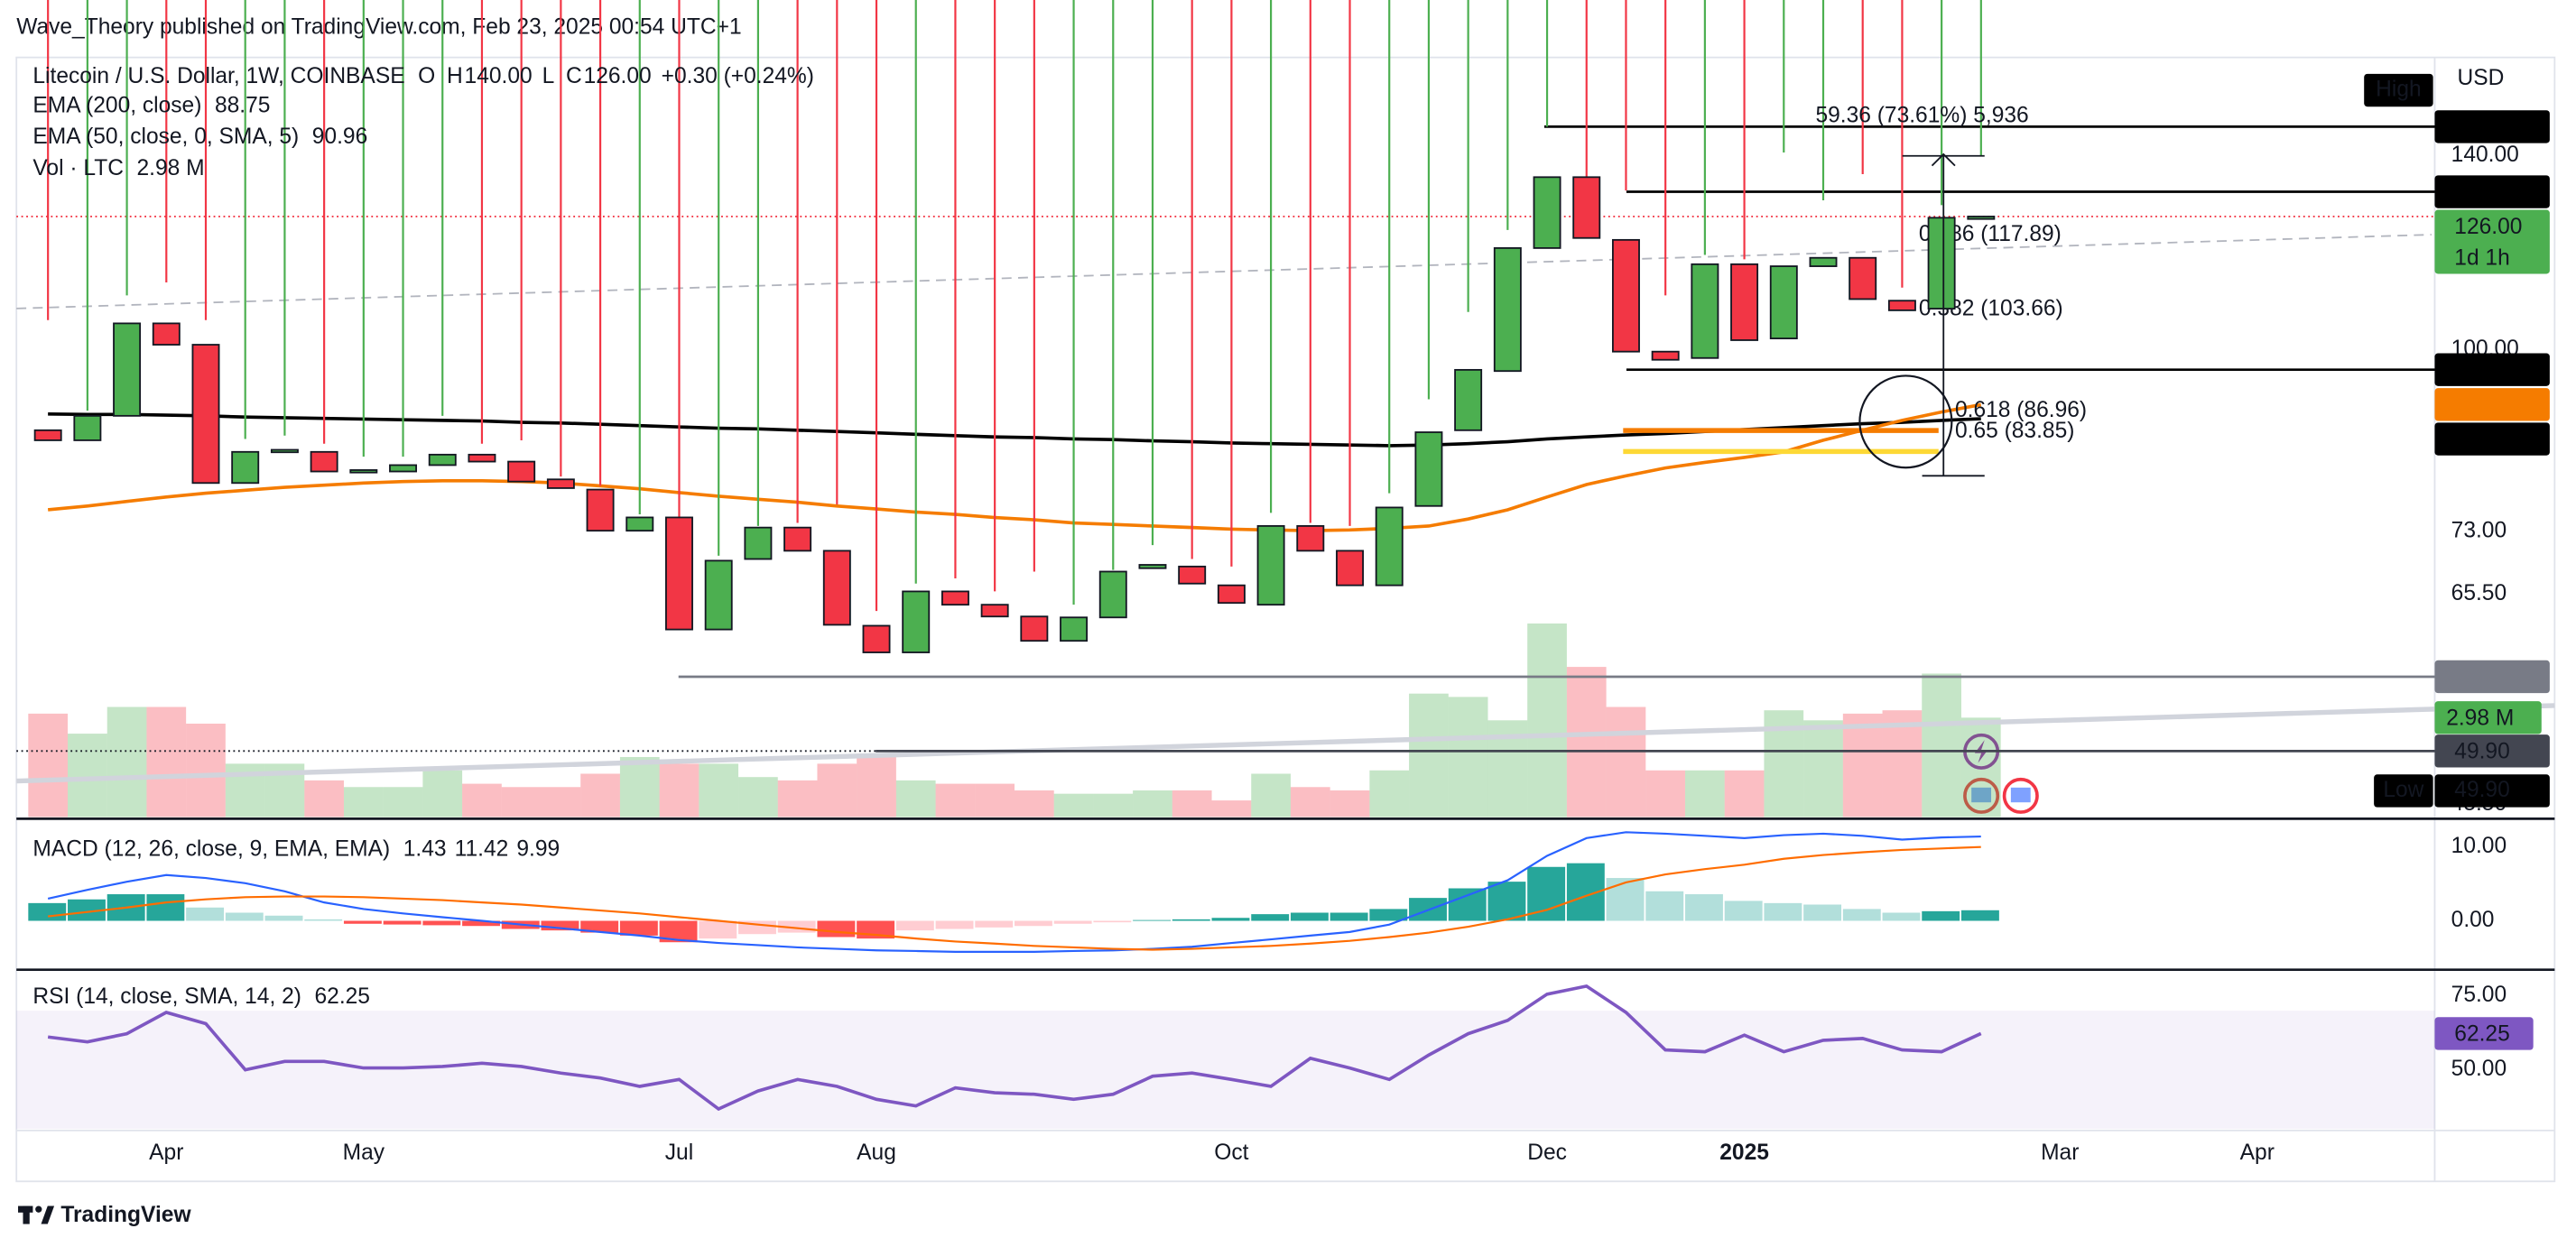  I want to click on y-tick-label: 75.00, so click(2479, 995).